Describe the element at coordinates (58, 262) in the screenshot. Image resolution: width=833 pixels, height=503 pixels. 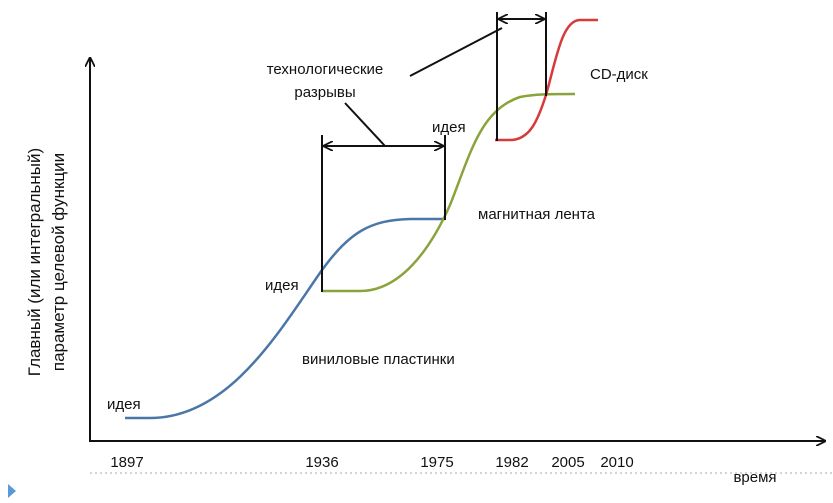
I see `y-axis-label: параметр целевой функции` at that location.